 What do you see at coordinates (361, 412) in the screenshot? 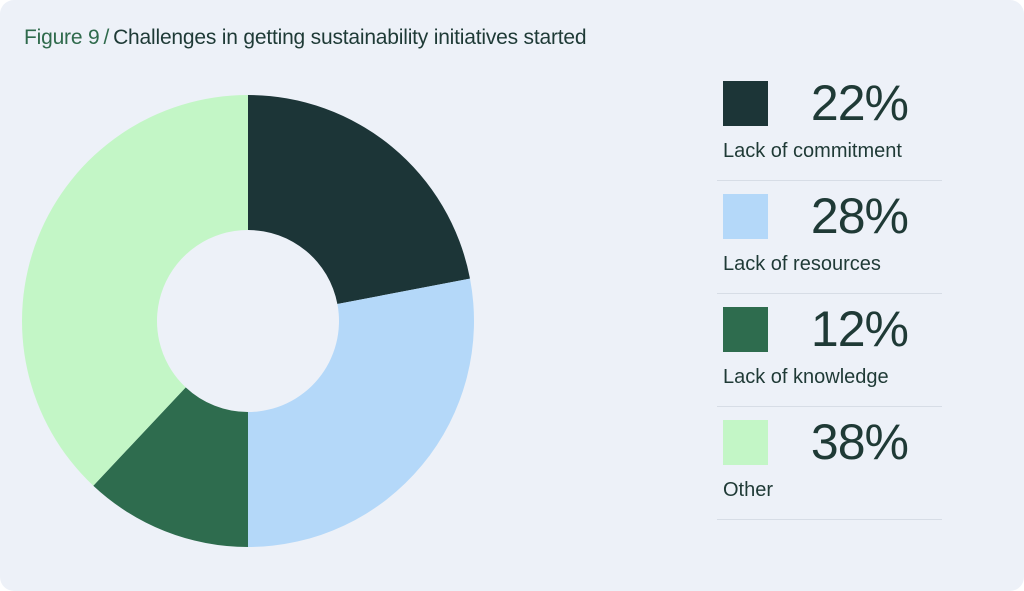
I see `donut-slice-resources` at bounding box center [361, 412].